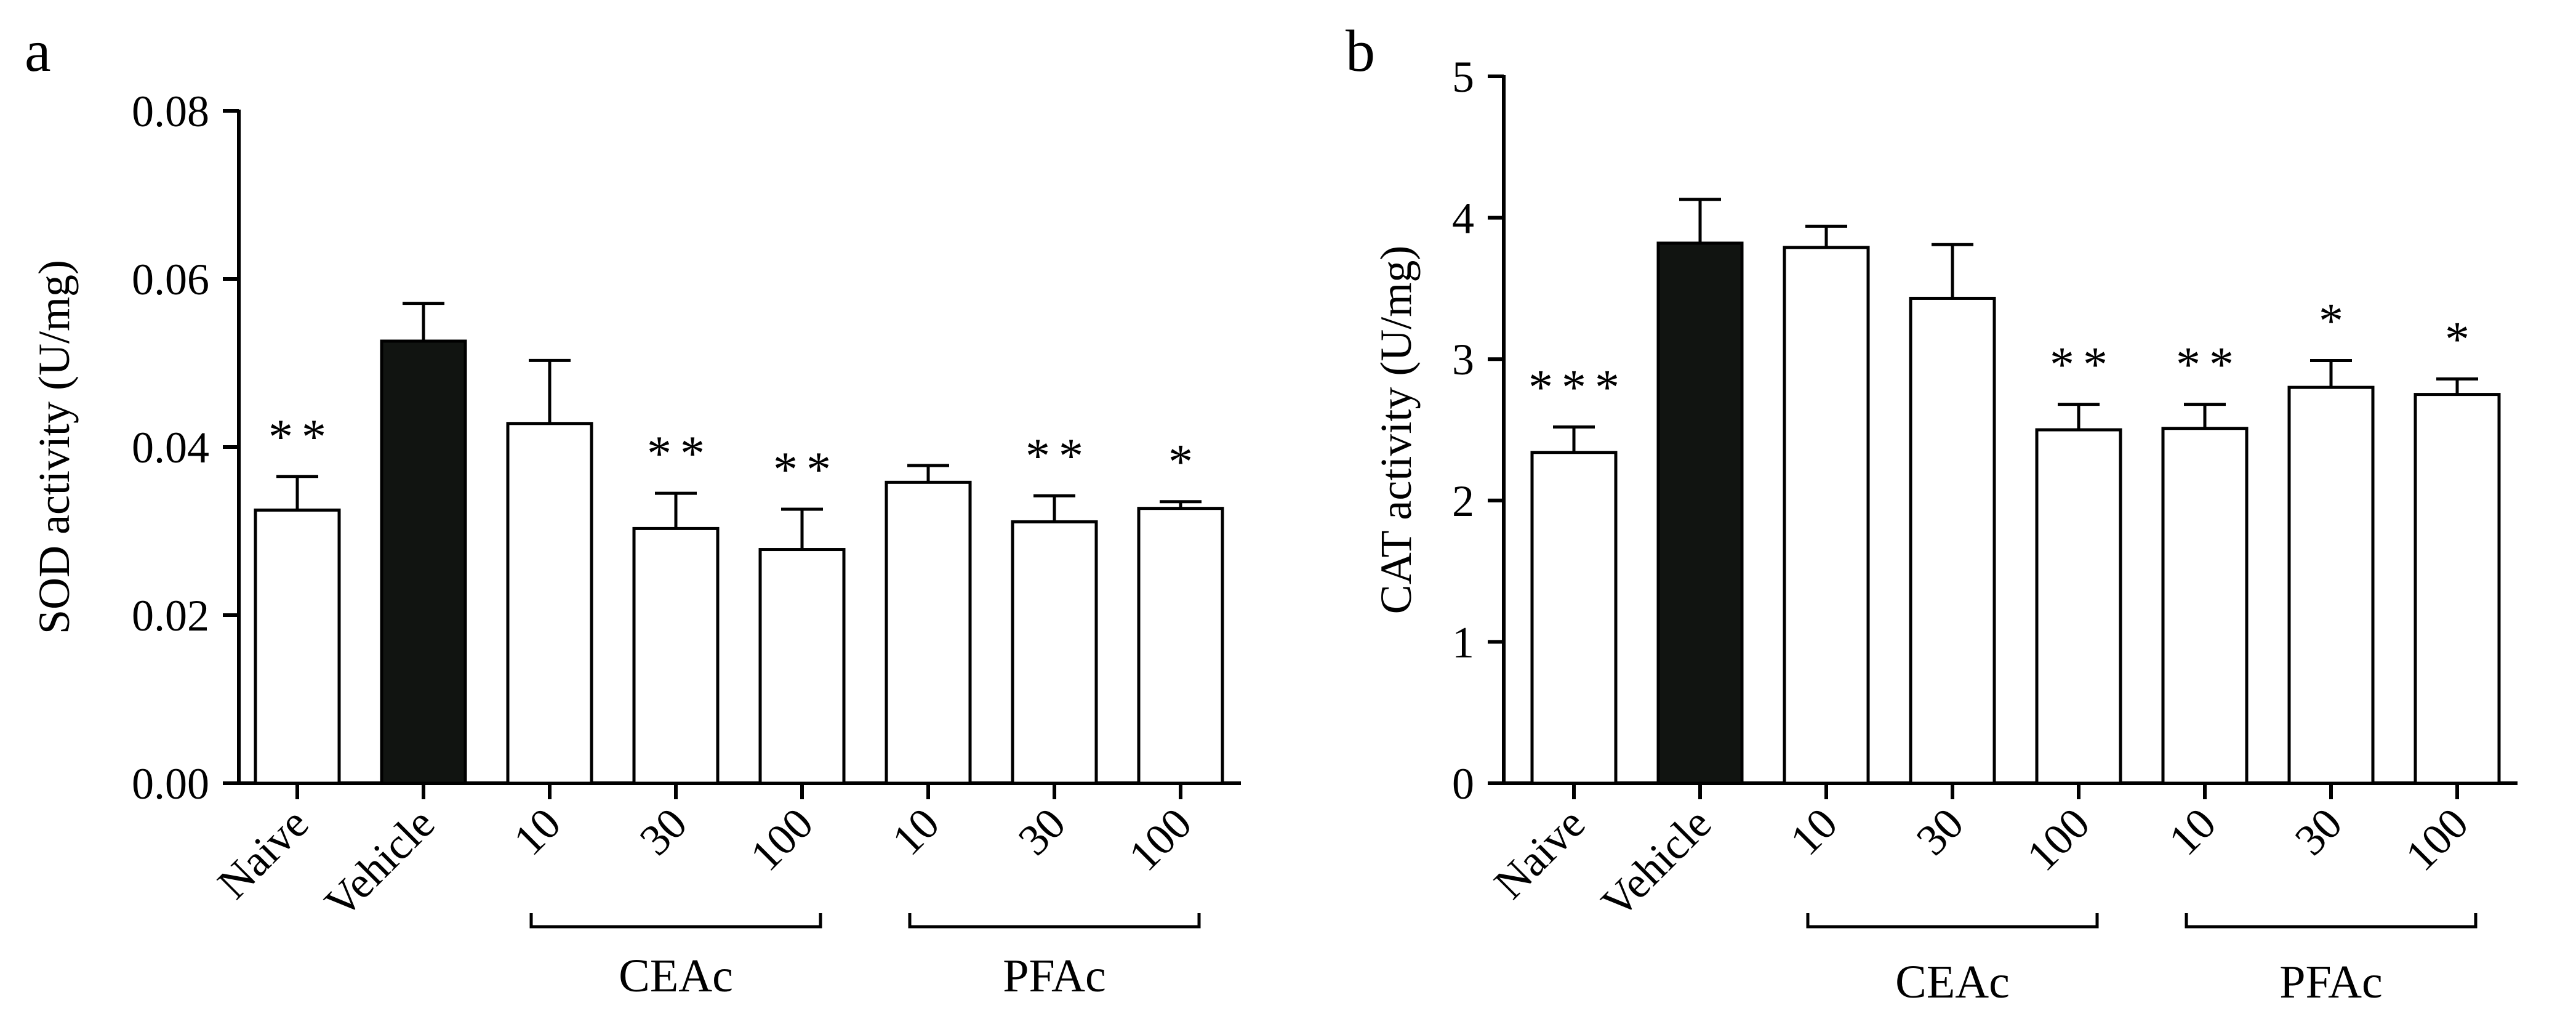 The width and height of the screenshot is (2576, 1016). I want to click on significance-marker: ***, so click(1578, 387).